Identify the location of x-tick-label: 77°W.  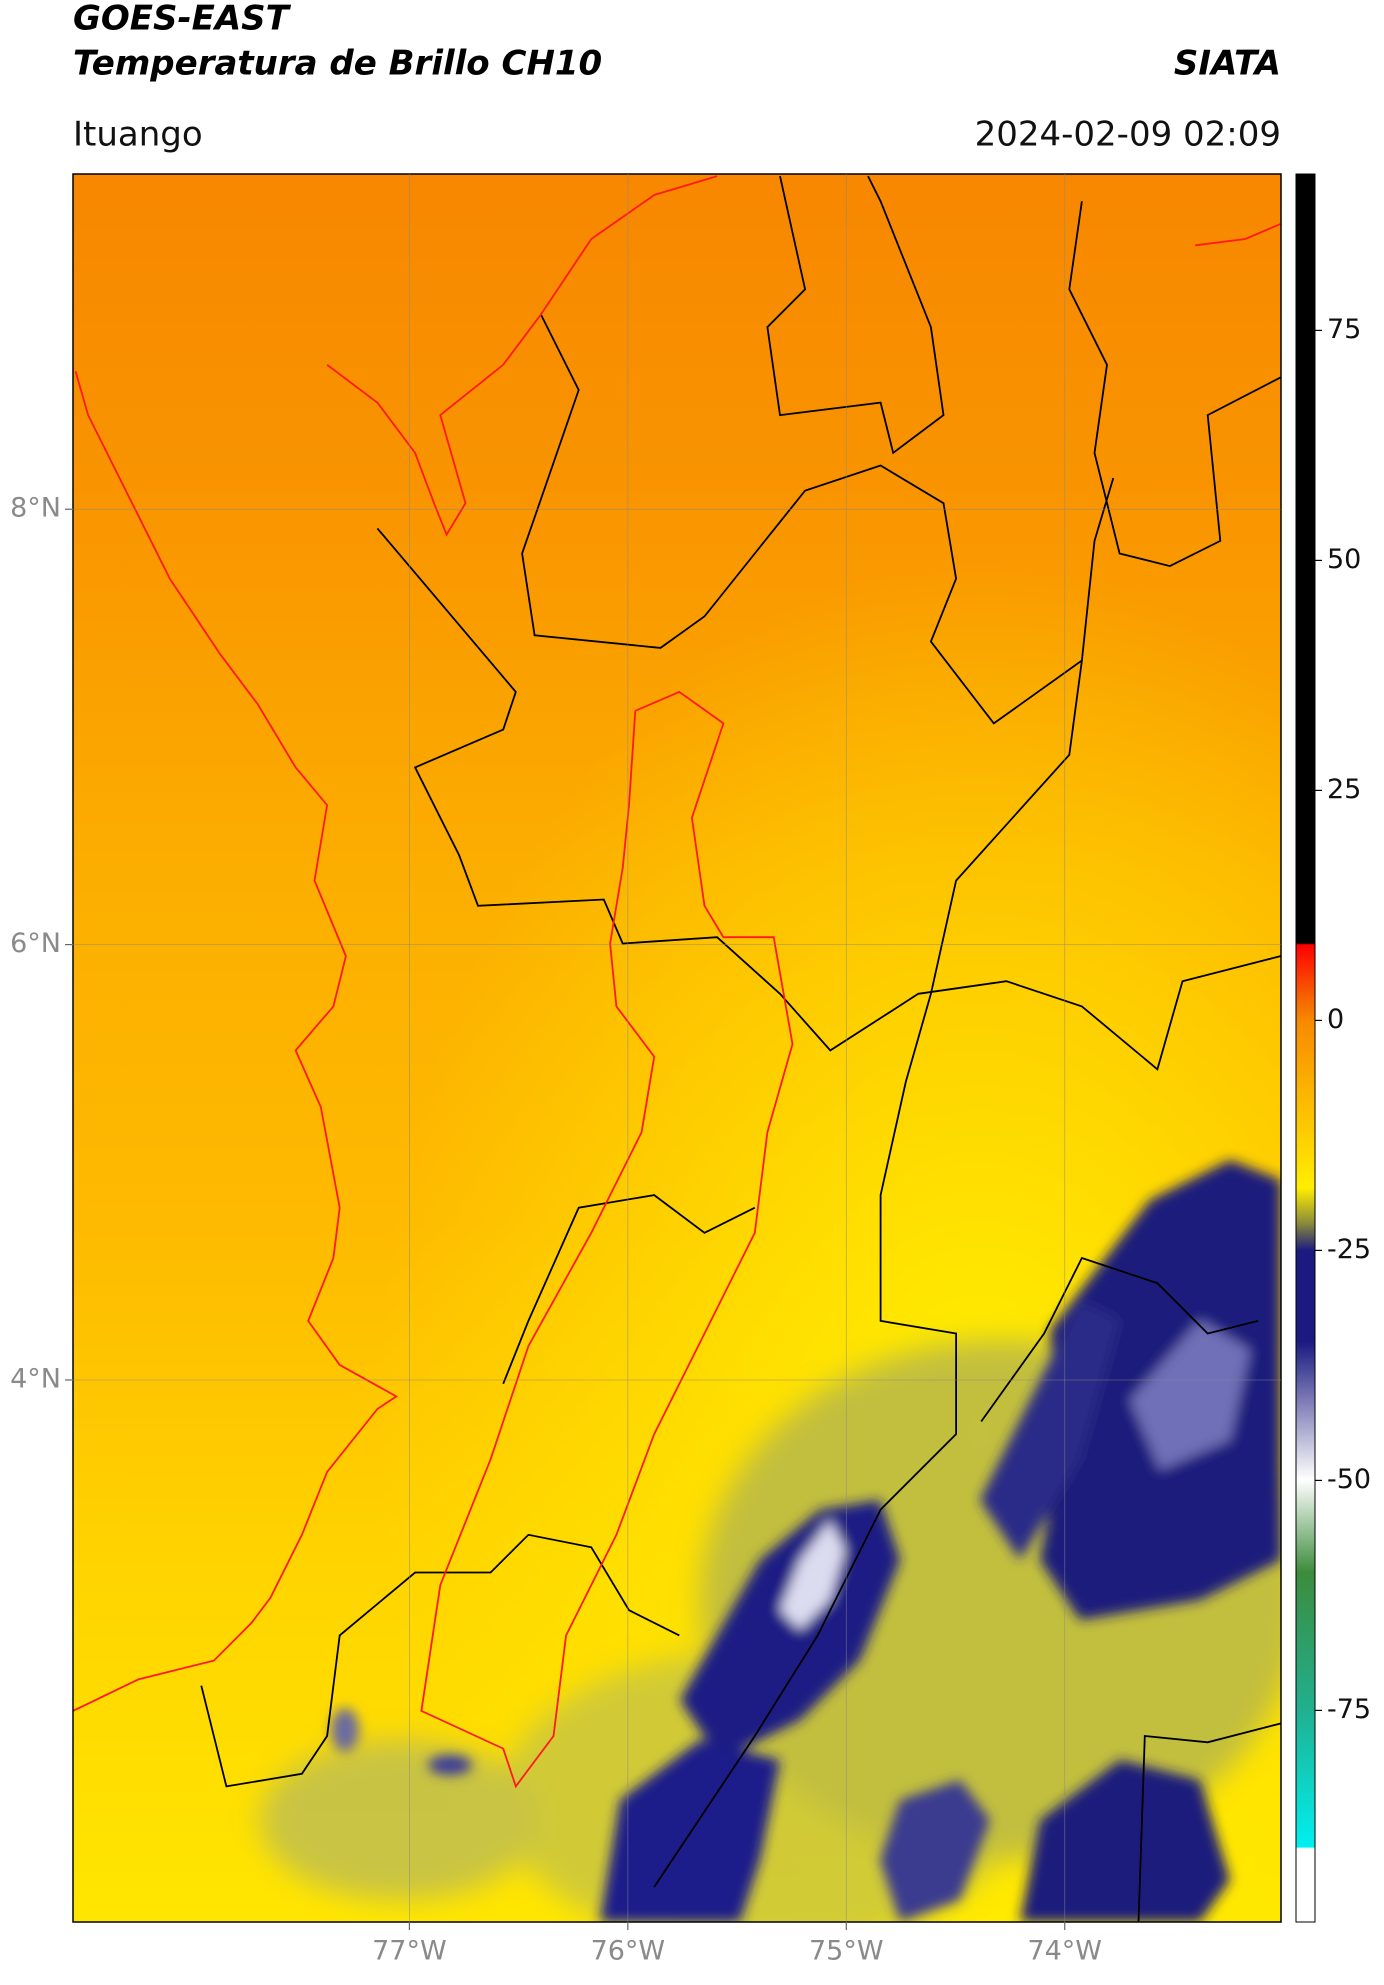
(409, 1951).